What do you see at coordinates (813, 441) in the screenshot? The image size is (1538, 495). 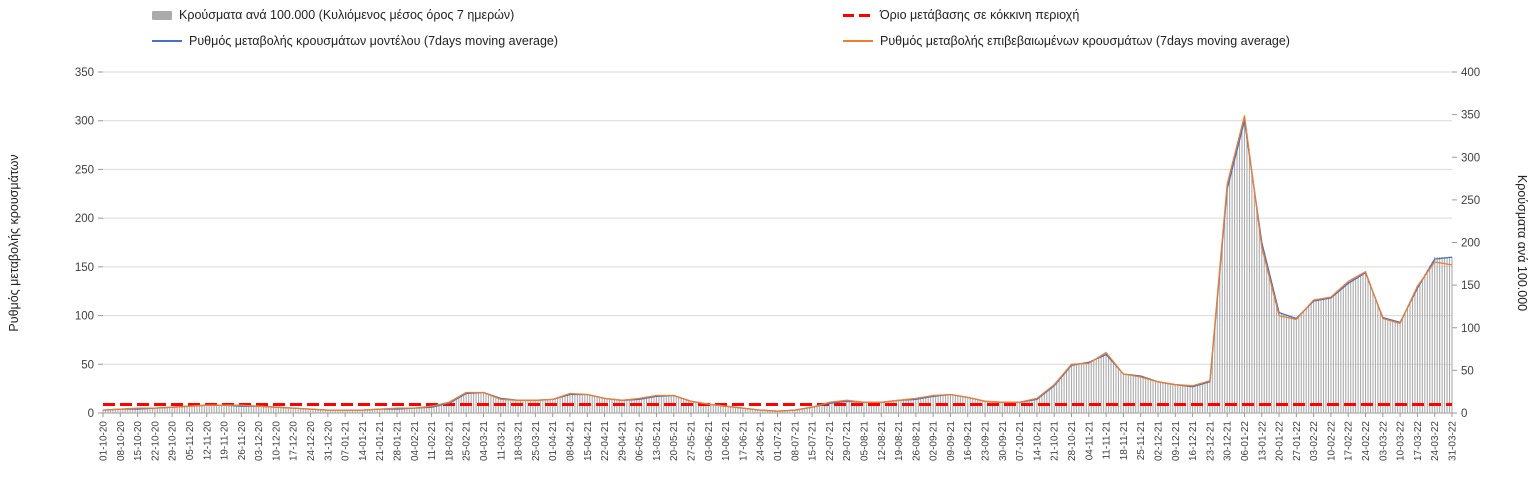 I see `svg-text: 15-07-21` at bounding box center [813, 441].